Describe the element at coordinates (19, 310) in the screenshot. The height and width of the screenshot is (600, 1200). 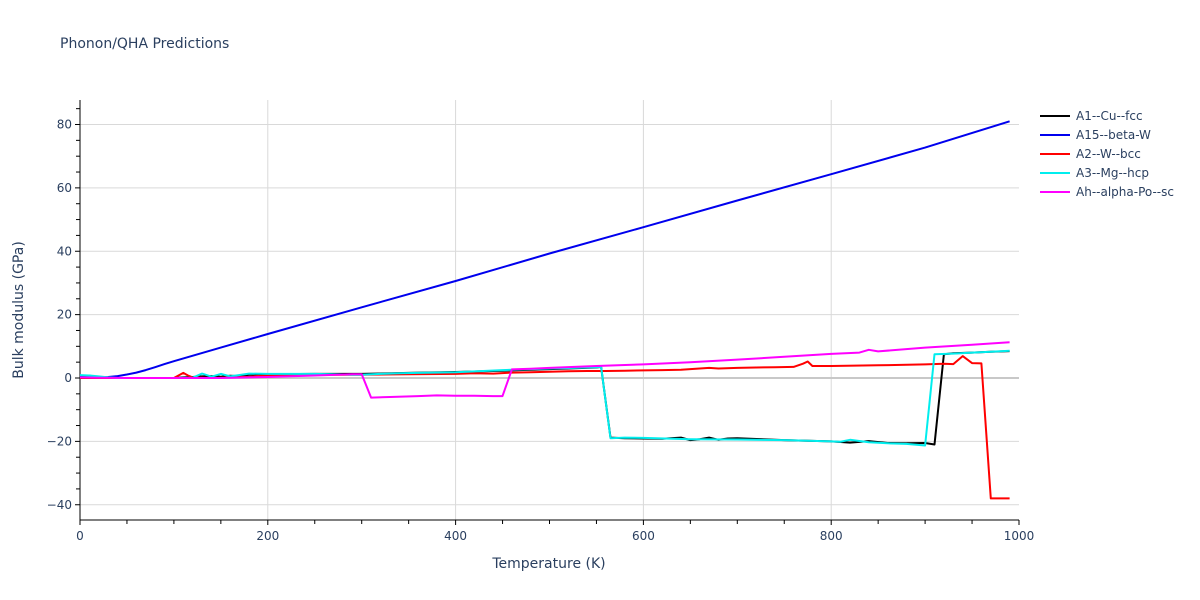
I see `y-axis-title: Bulk modulus (GPa)` at that location.